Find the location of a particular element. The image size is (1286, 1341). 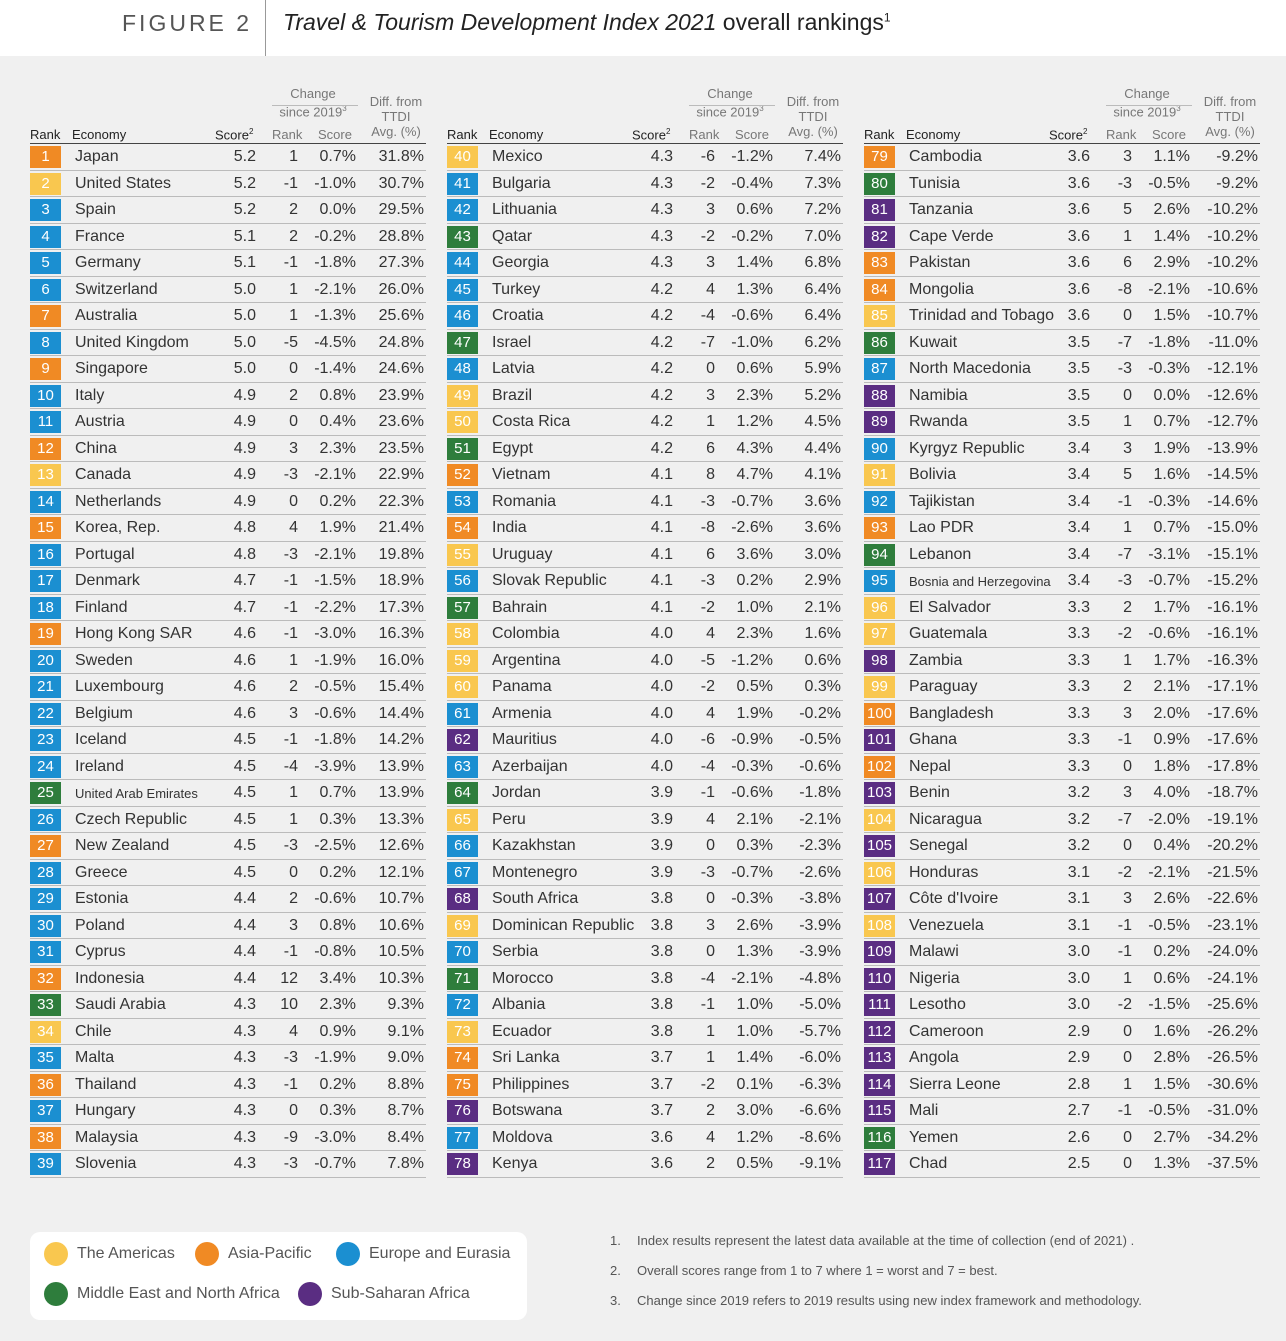

rank-badge: 68 is located at coordinates (462, 899).